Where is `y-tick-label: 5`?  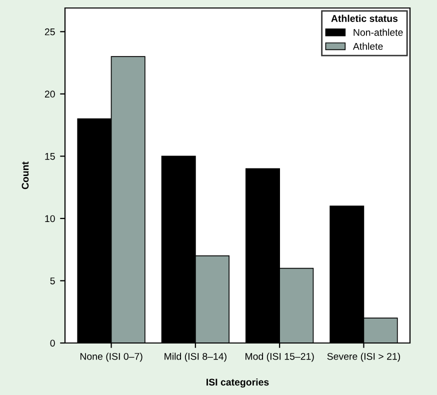
y-tick-label: 5 is located at coordinates (52, 281).